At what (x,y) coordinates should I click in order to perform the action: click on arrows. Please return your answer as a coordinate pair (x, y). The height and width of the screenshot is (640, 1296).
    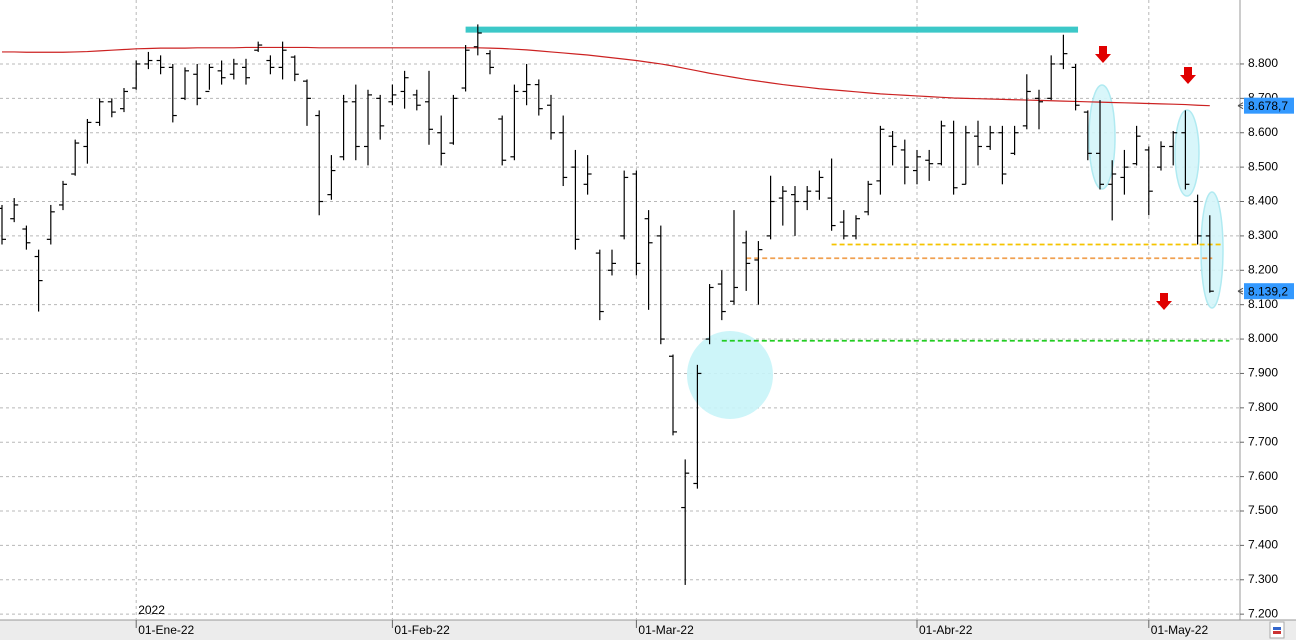
    Looking at the image, I should click on (1145, 178).